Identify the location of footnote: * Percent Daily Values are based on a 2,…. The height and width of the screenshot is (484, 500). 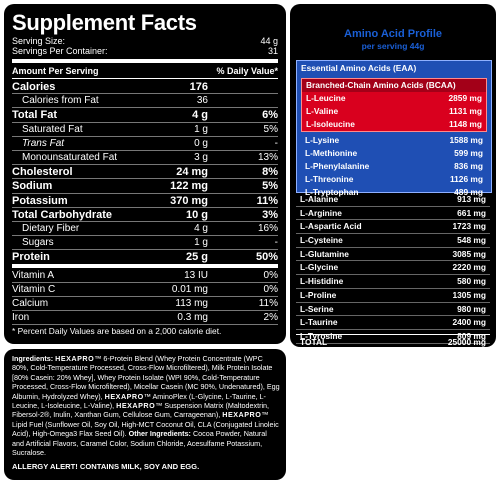
(117, 331).